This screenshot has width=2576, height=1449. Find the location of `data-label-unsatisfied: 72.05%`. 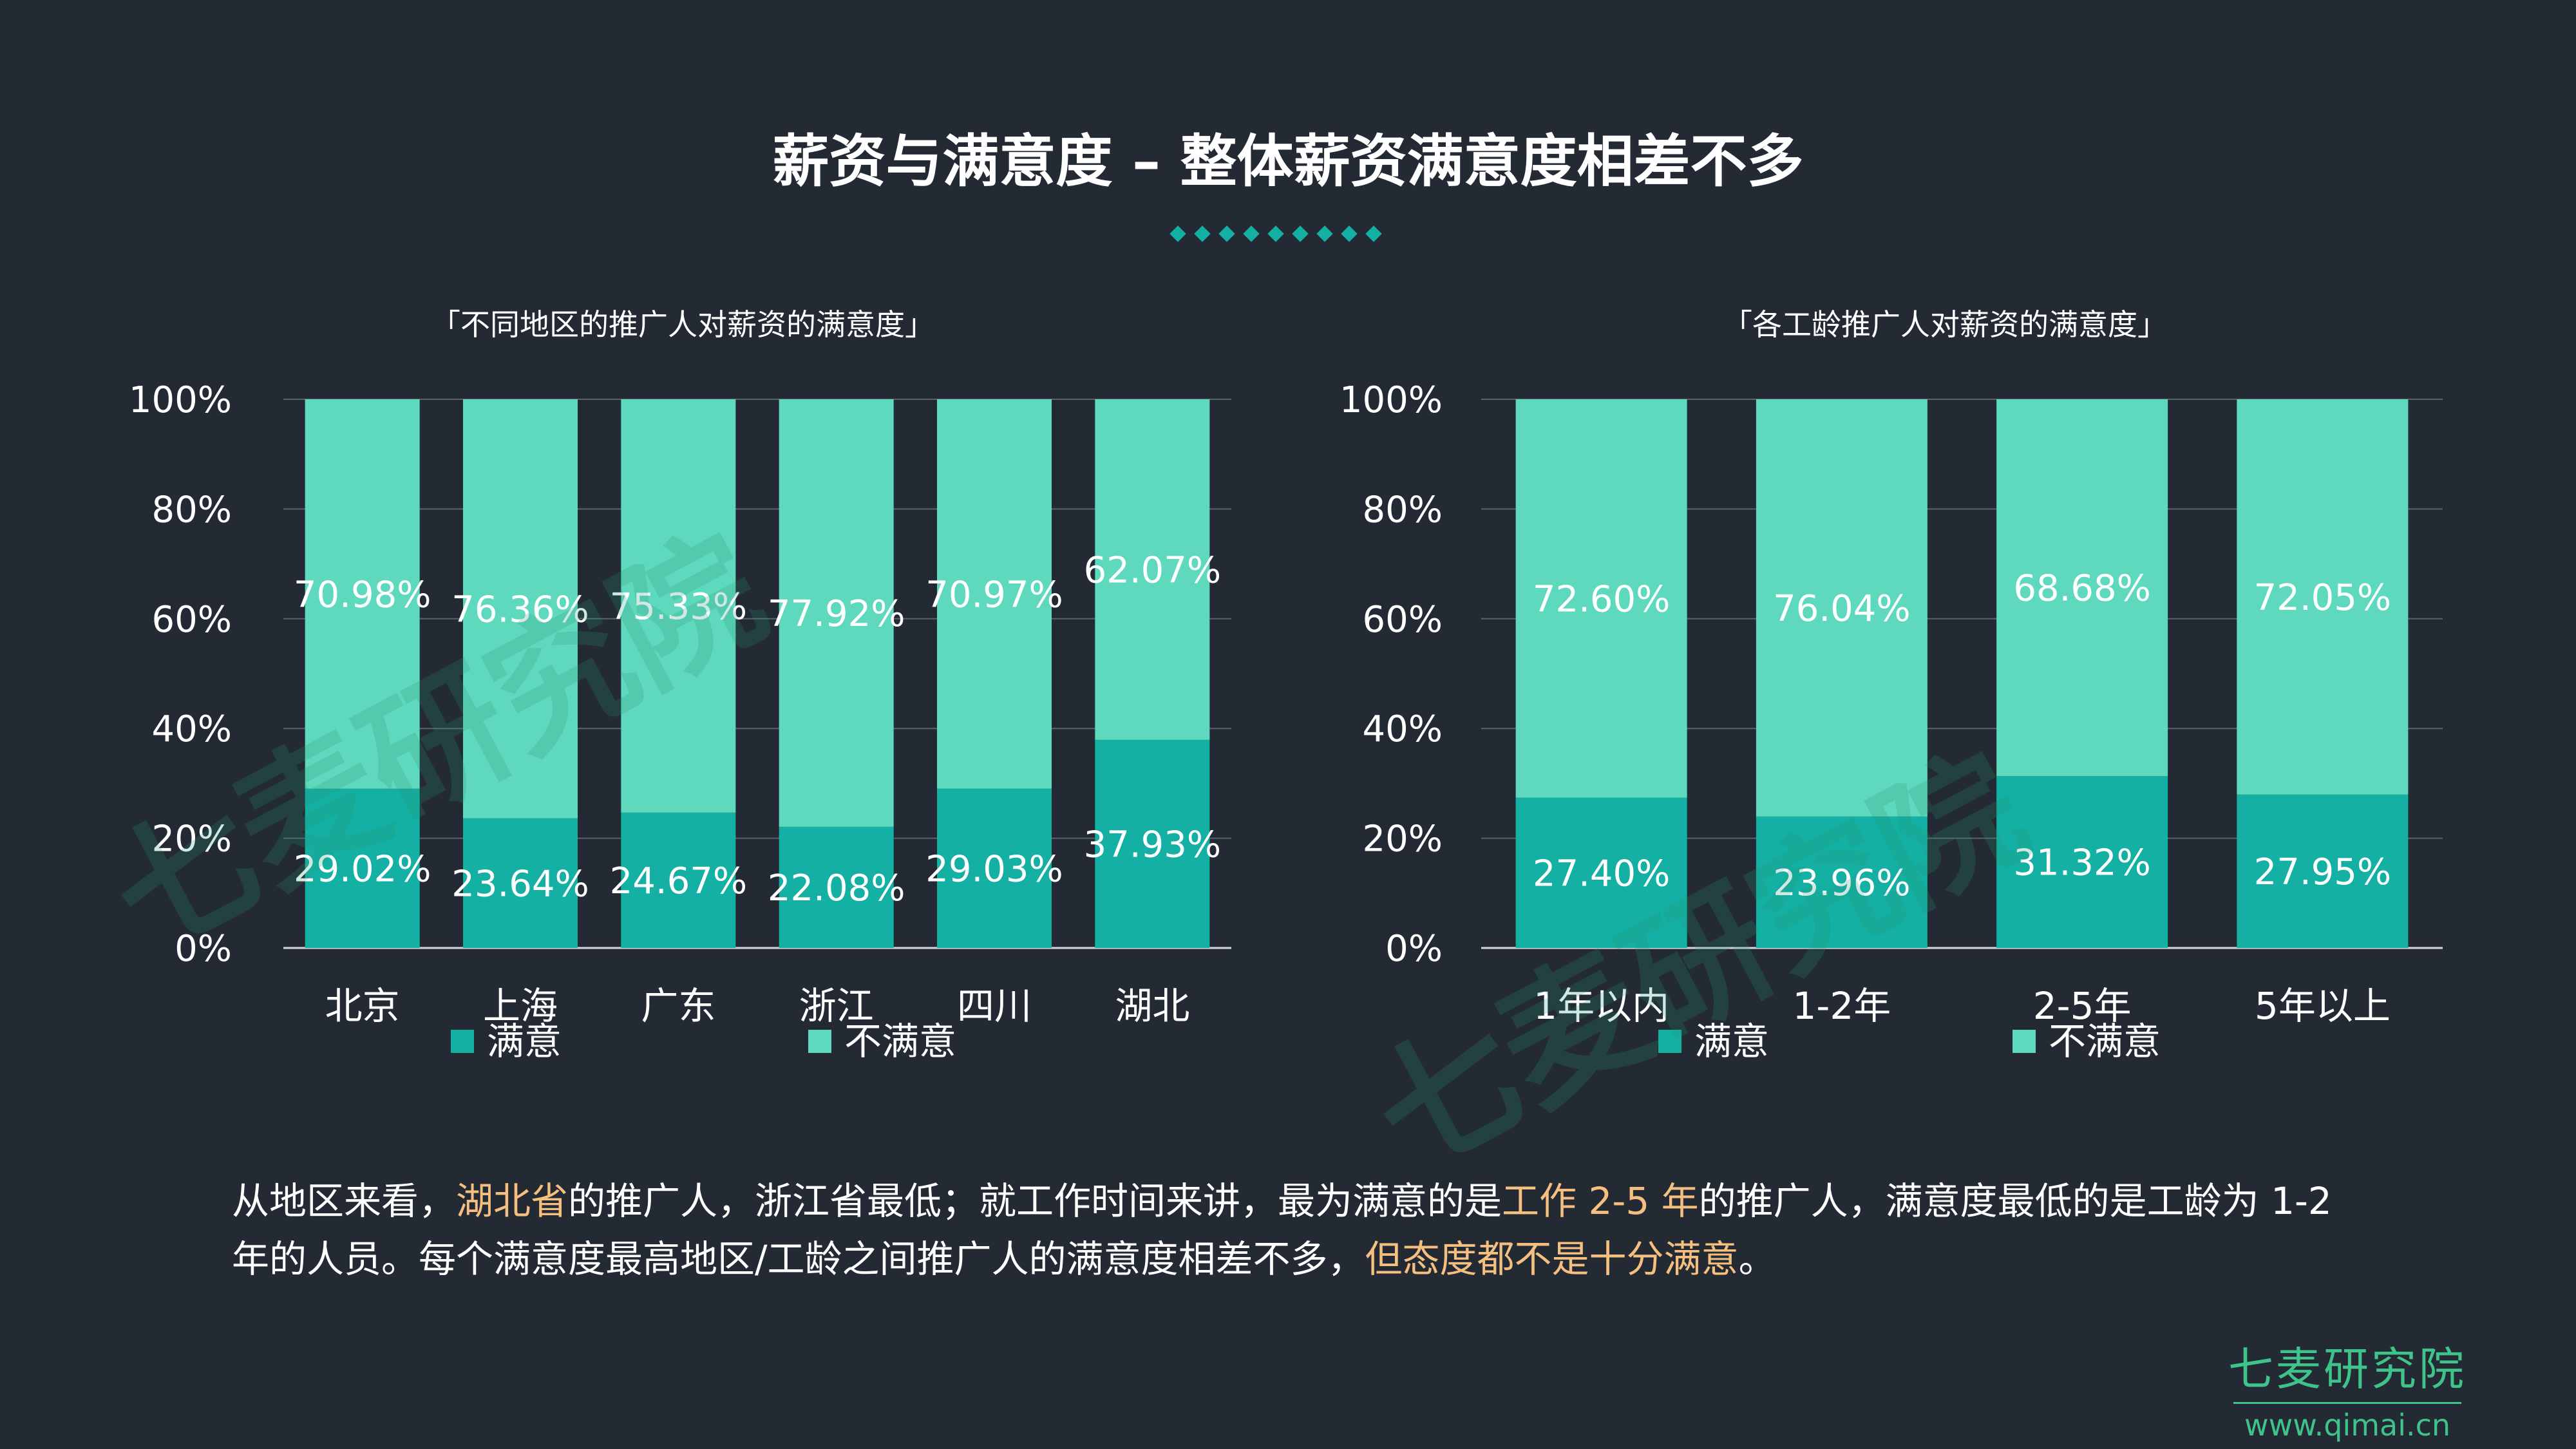

data-label-unsatisfied: 72.05% is located at coordinates (2323, 598).